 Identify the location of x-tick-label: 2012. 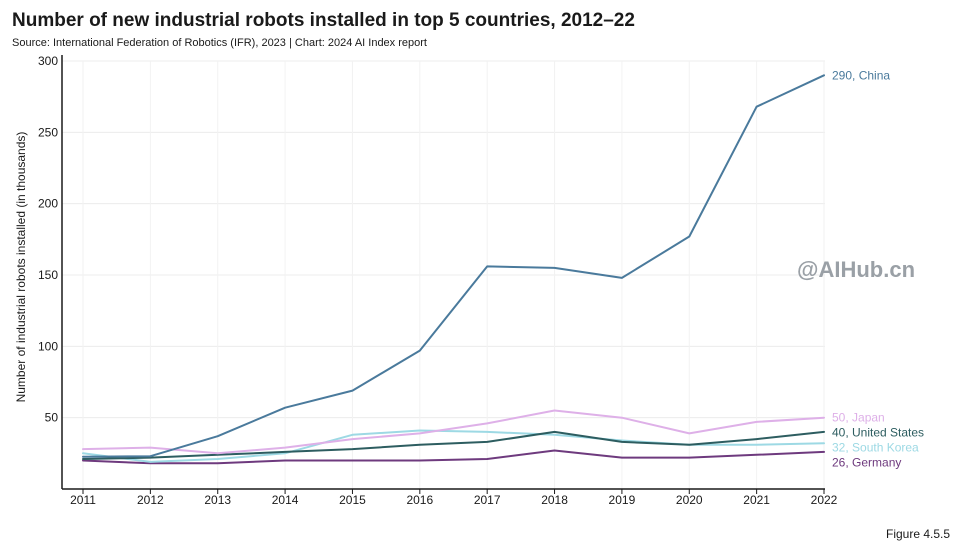
(150, 500).